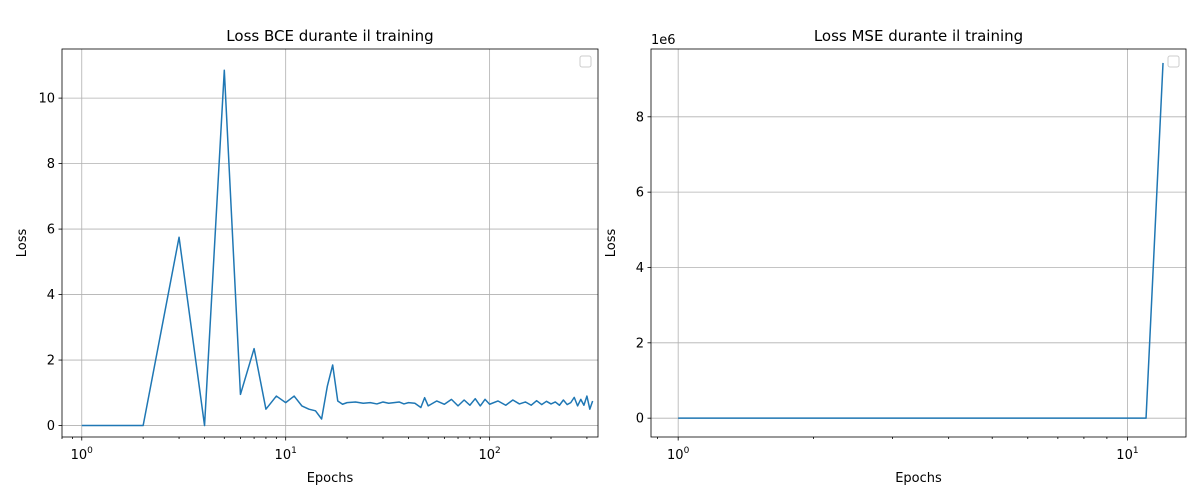  What do you see at coordinates (663, 40) in the screenshot?
I see `y-offset-text: 1e6` at bounding box center [663, 40].